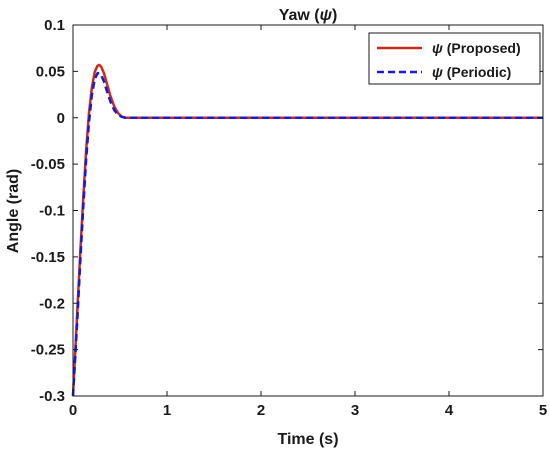 The image size is (550, 450). What do you see at coordinates (48, 350) in the screenshot?
I see `y-tick-label: -0.25` at bounding box center [48, 350].